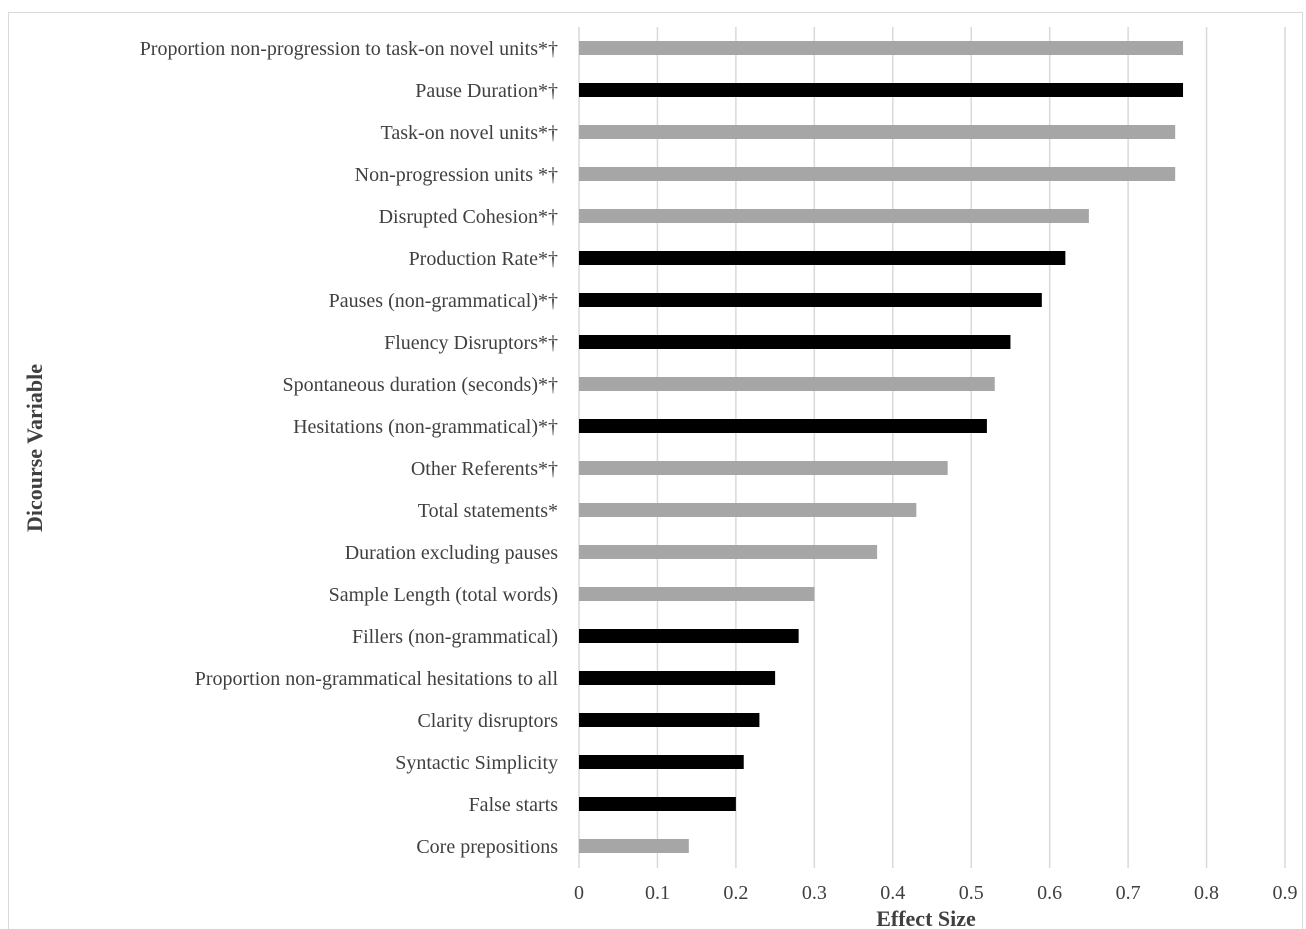 The image size is (1306, 929). I want to click on category-label: Sample Length (total words), so click(443, 595).